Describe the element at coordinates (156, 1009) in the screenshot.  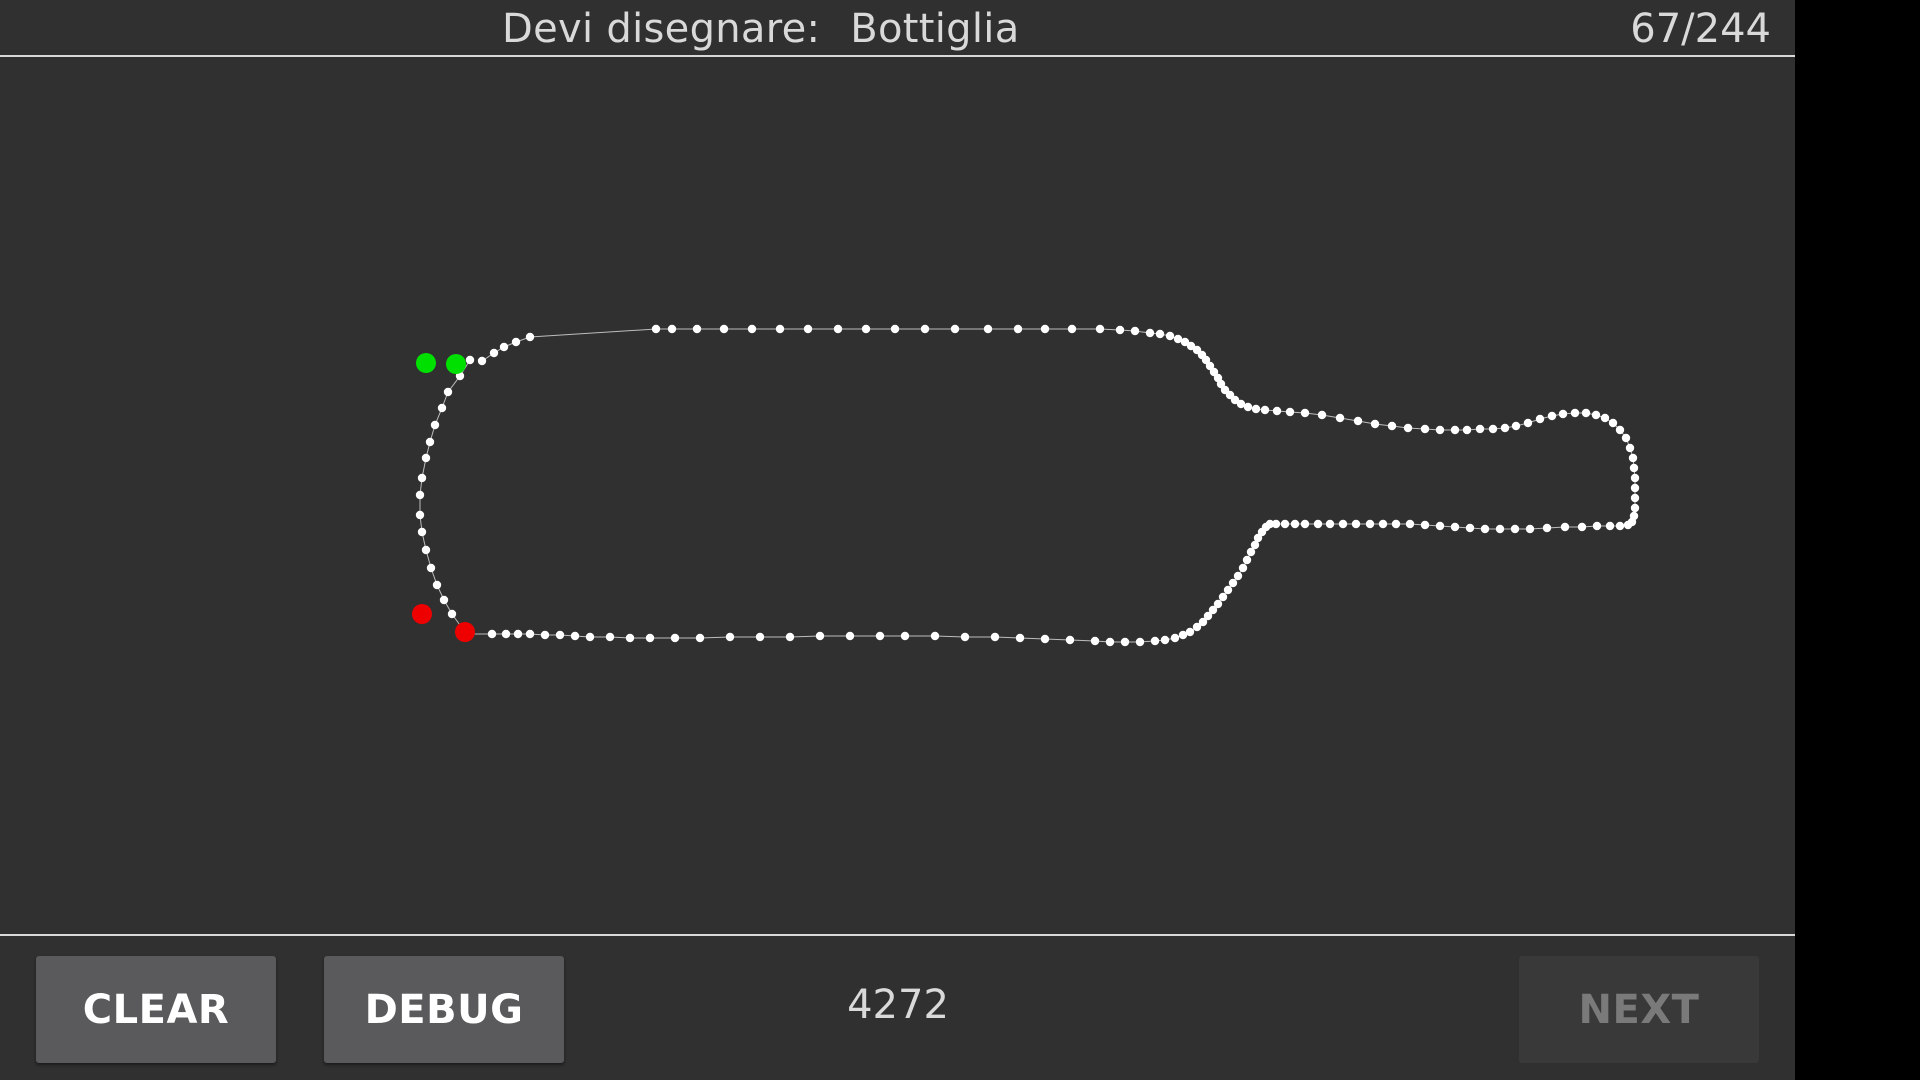
I see `clear-button: CLEAR` at that location.